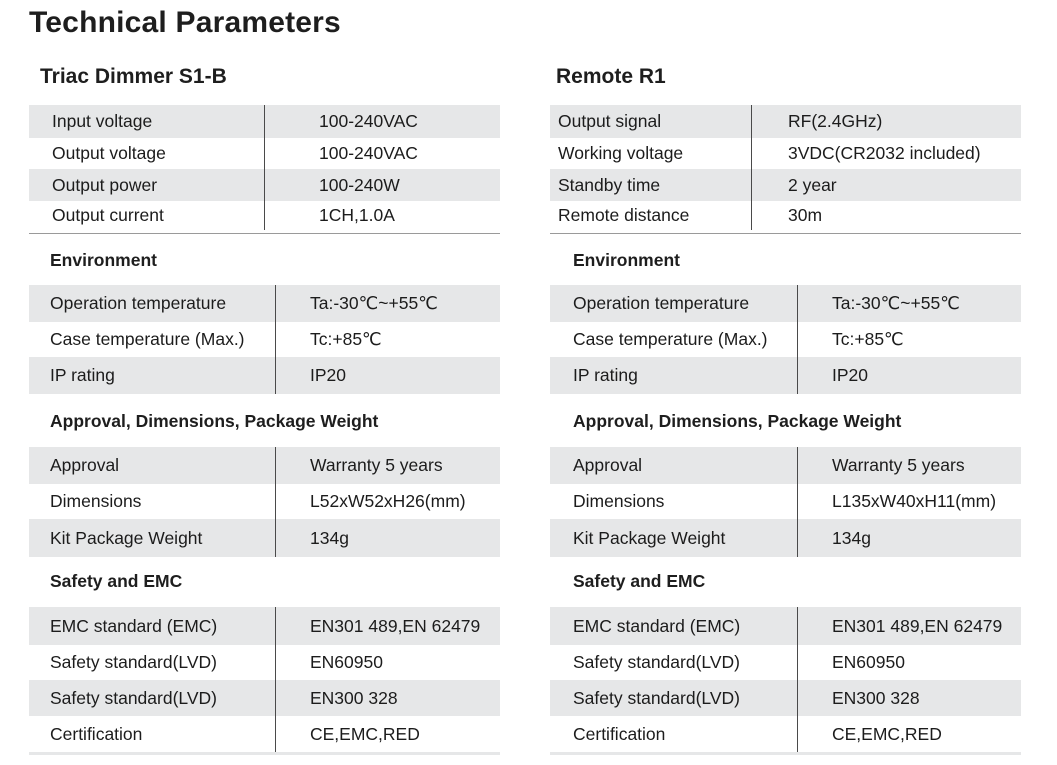  I want to click on param-value: 1CH,1.0A, so click(357, 215).